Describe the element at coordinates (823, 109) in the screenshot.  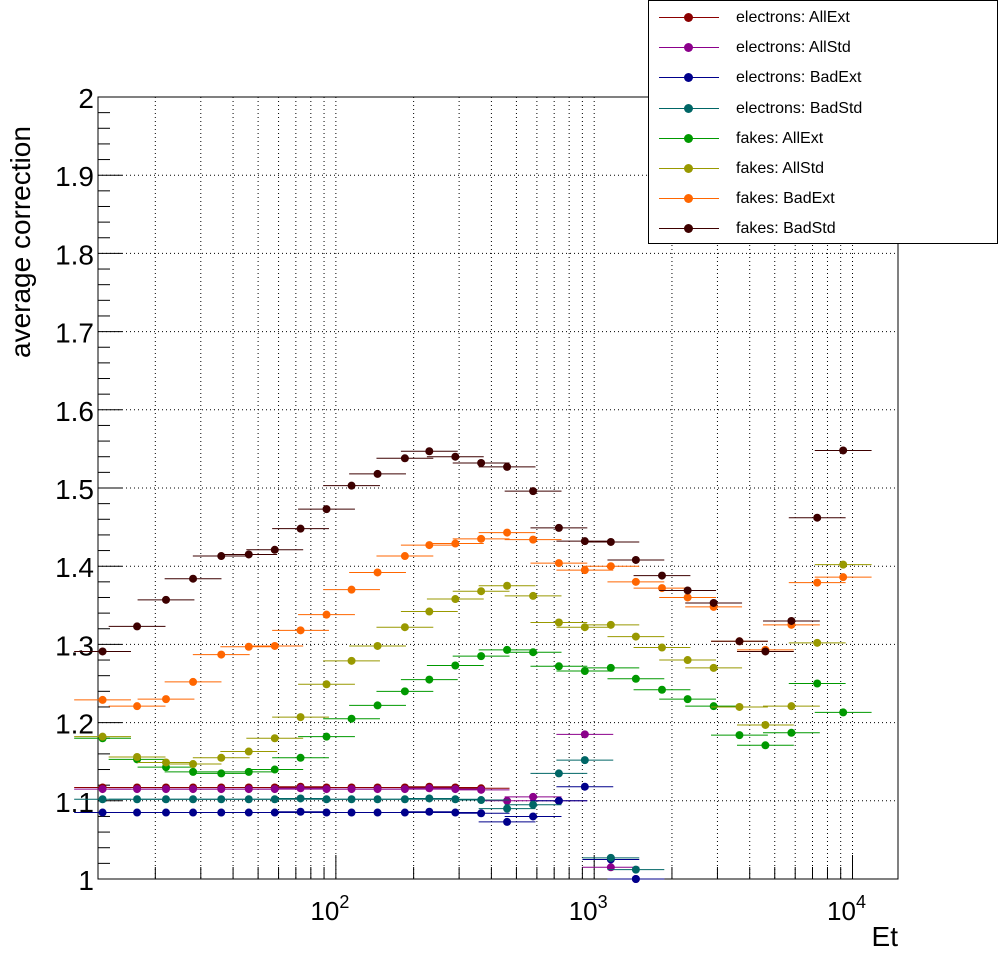
I see `legend-entry: electrons: BadStd` at that location.